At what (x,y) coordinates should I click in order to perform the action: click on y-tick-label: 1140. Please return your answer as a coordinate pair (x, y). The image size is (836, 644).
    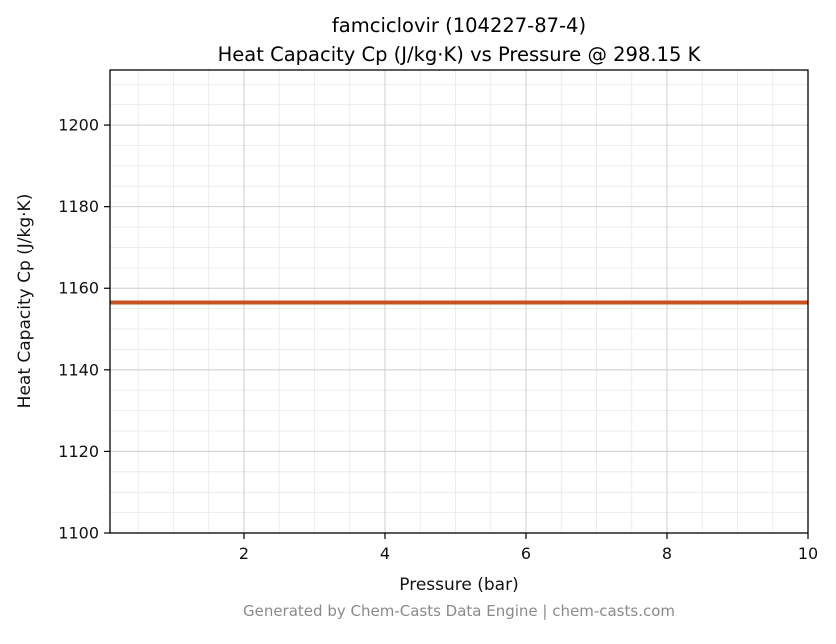
    Looking at the image, I should click on (78, 369).